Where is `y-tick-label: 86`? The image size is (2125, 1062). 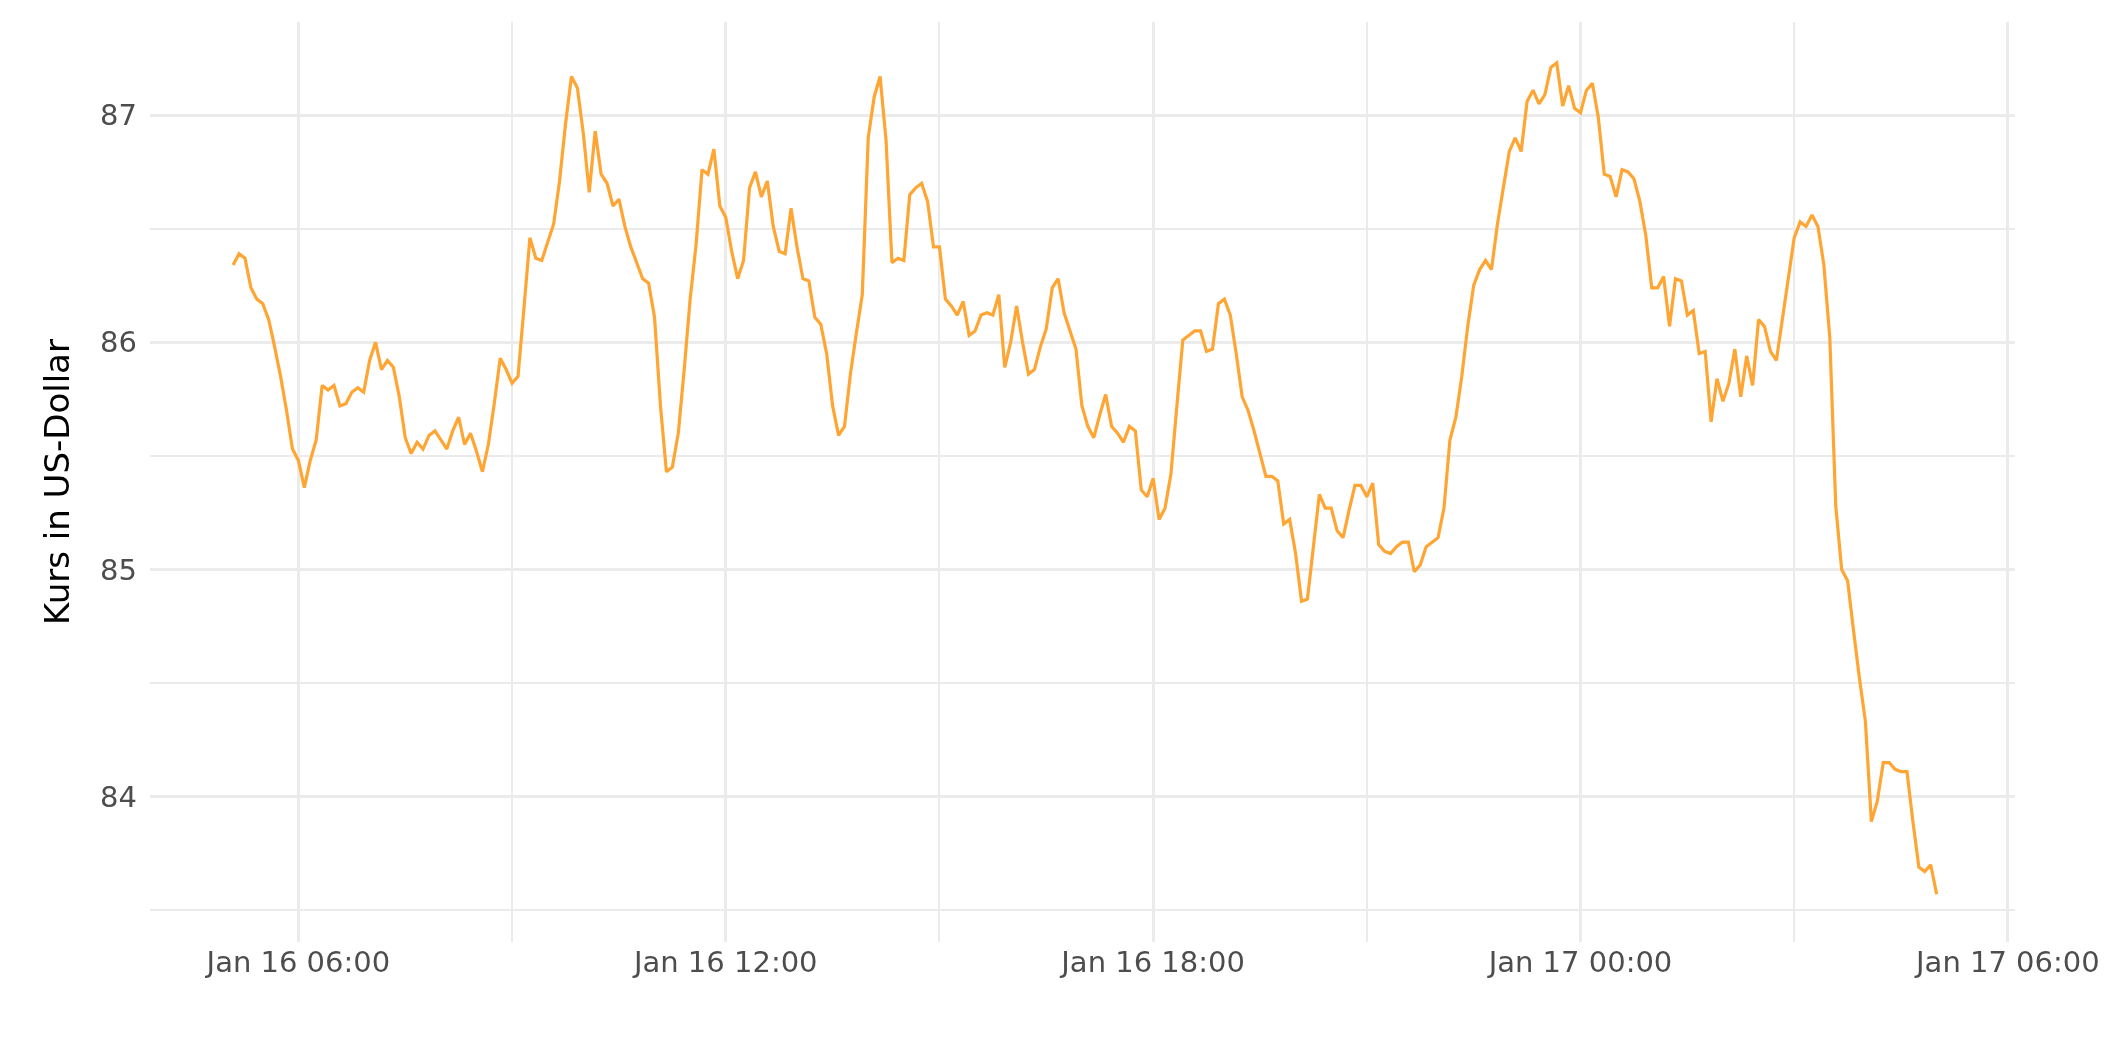 y-tick-label: 86 is located at coordinates (118, 342).